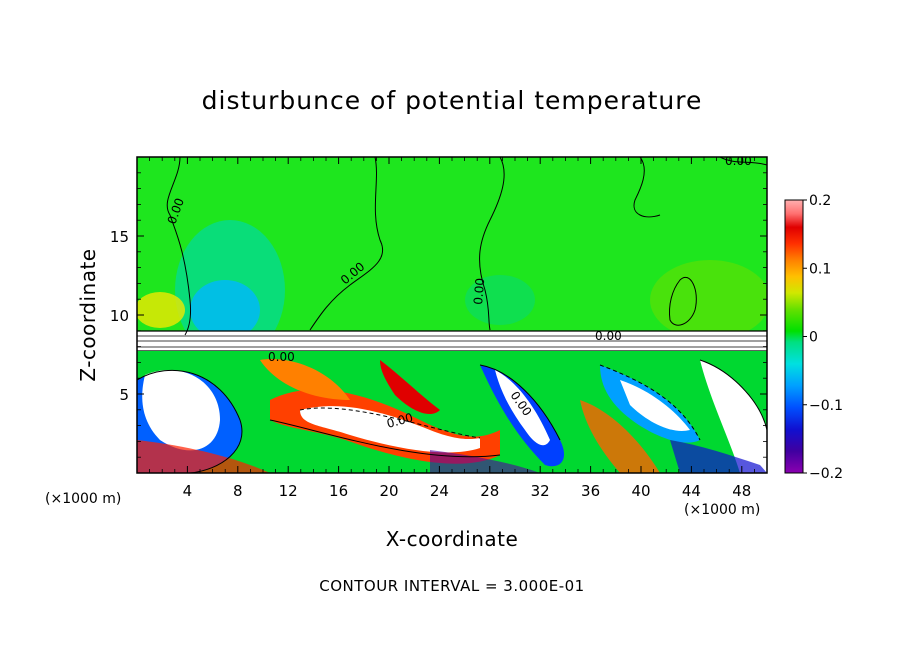  Describe the element at coordinates (820, 201) in the screenshot. I see `colorbar-tick-label: 0.2` at that location.